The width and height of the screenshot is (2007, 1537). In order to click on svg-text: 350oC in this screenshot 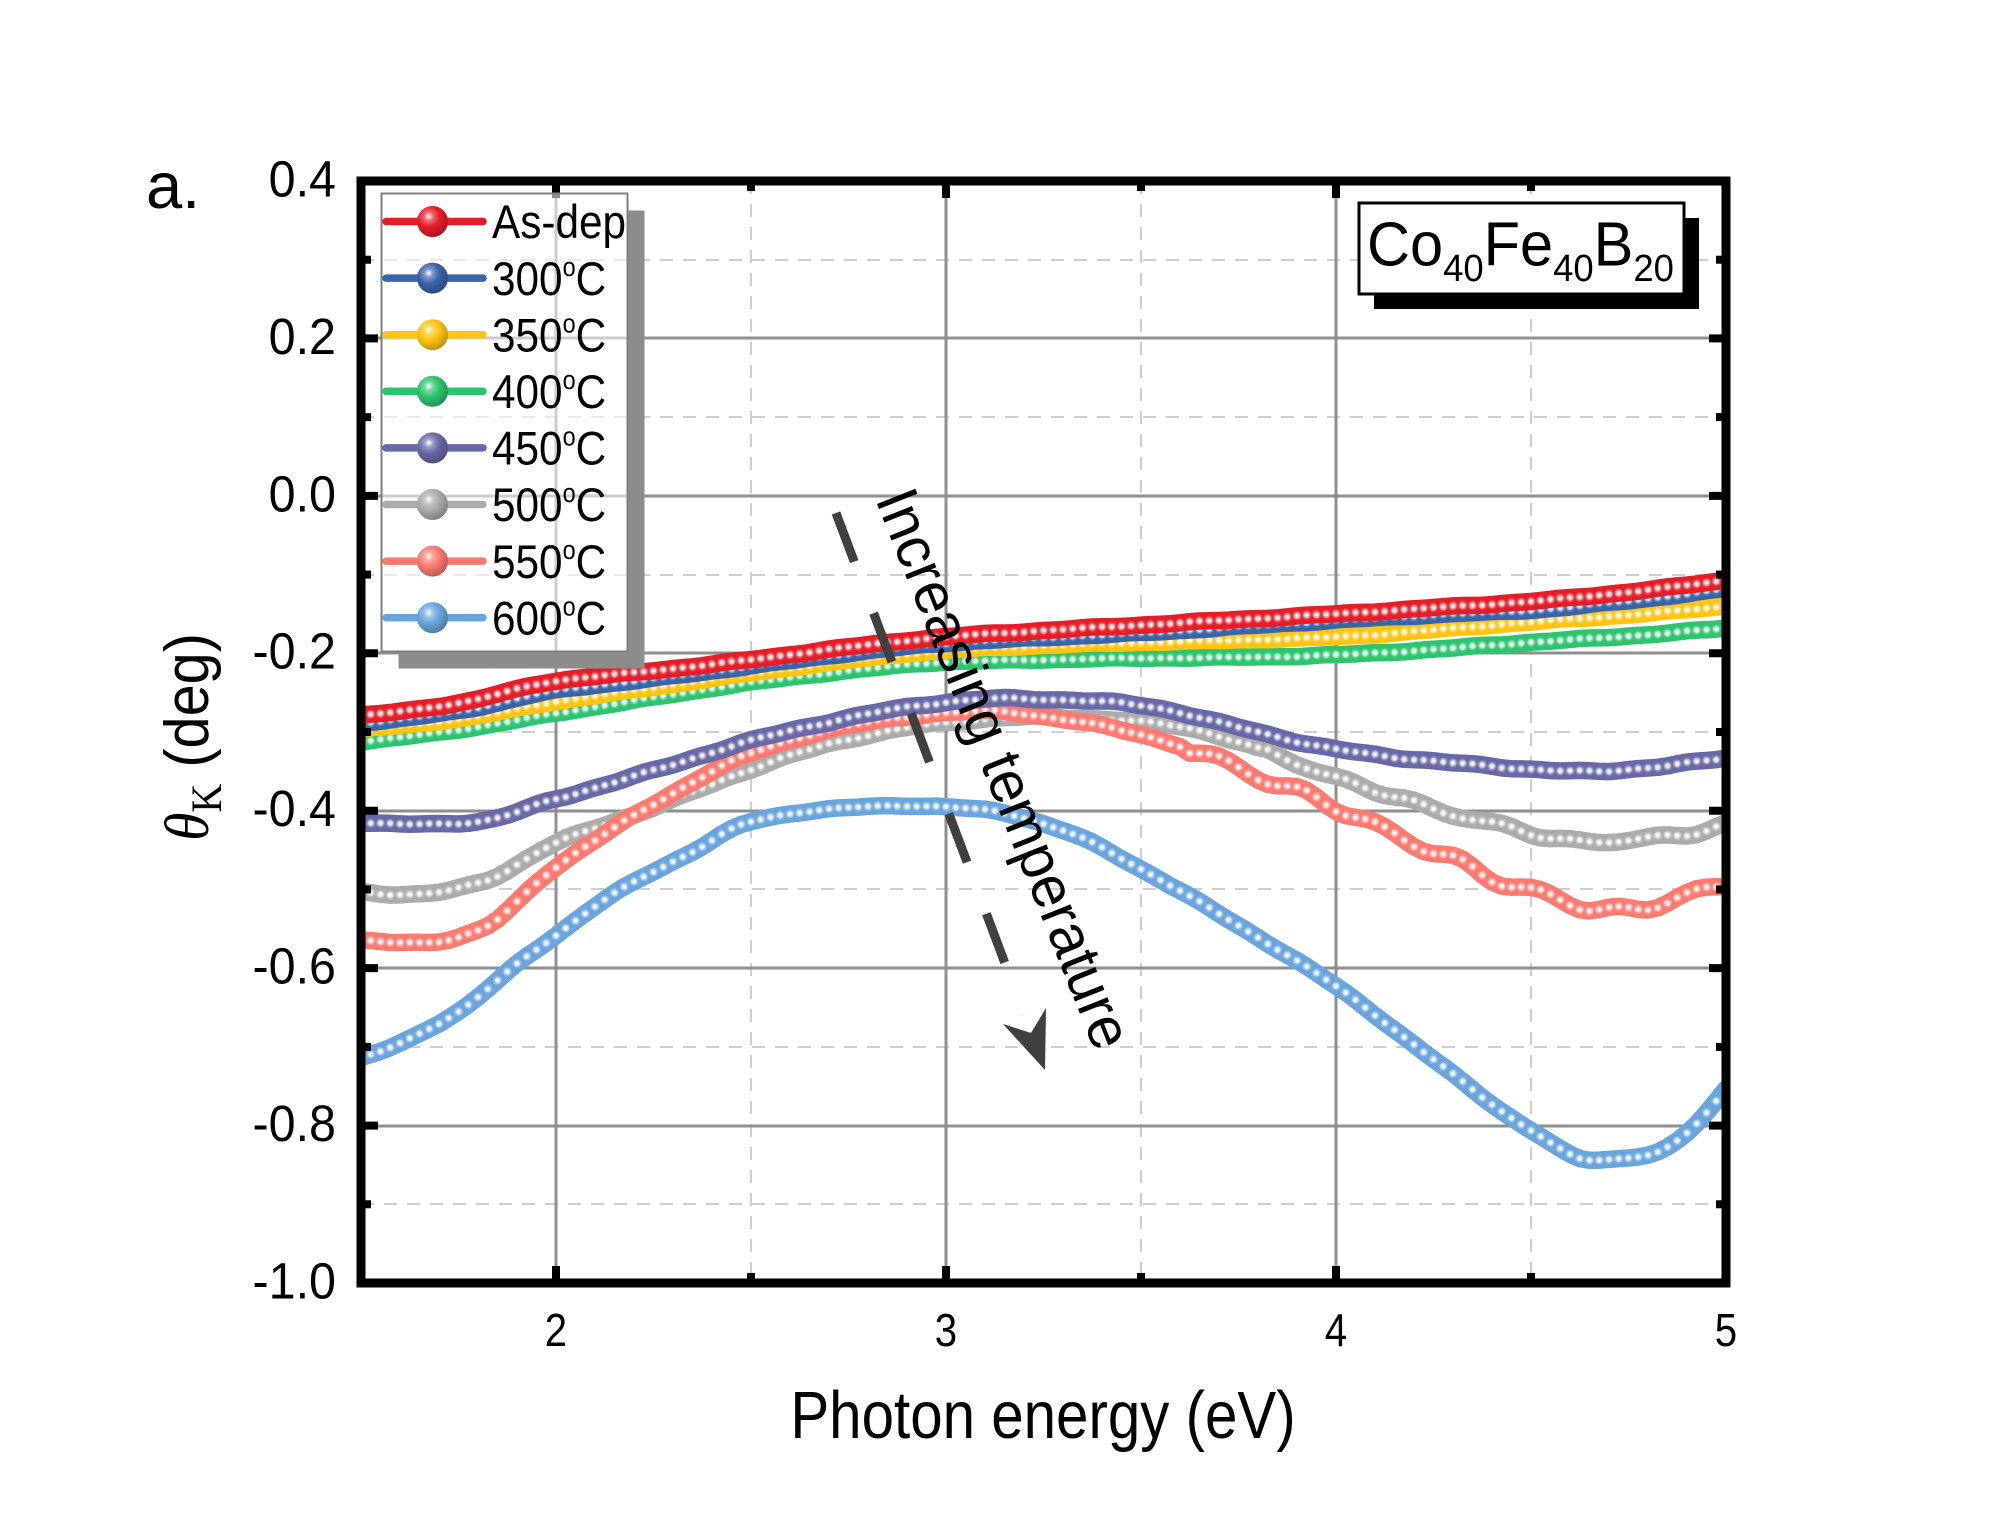, I will do `click(549, 336)`.